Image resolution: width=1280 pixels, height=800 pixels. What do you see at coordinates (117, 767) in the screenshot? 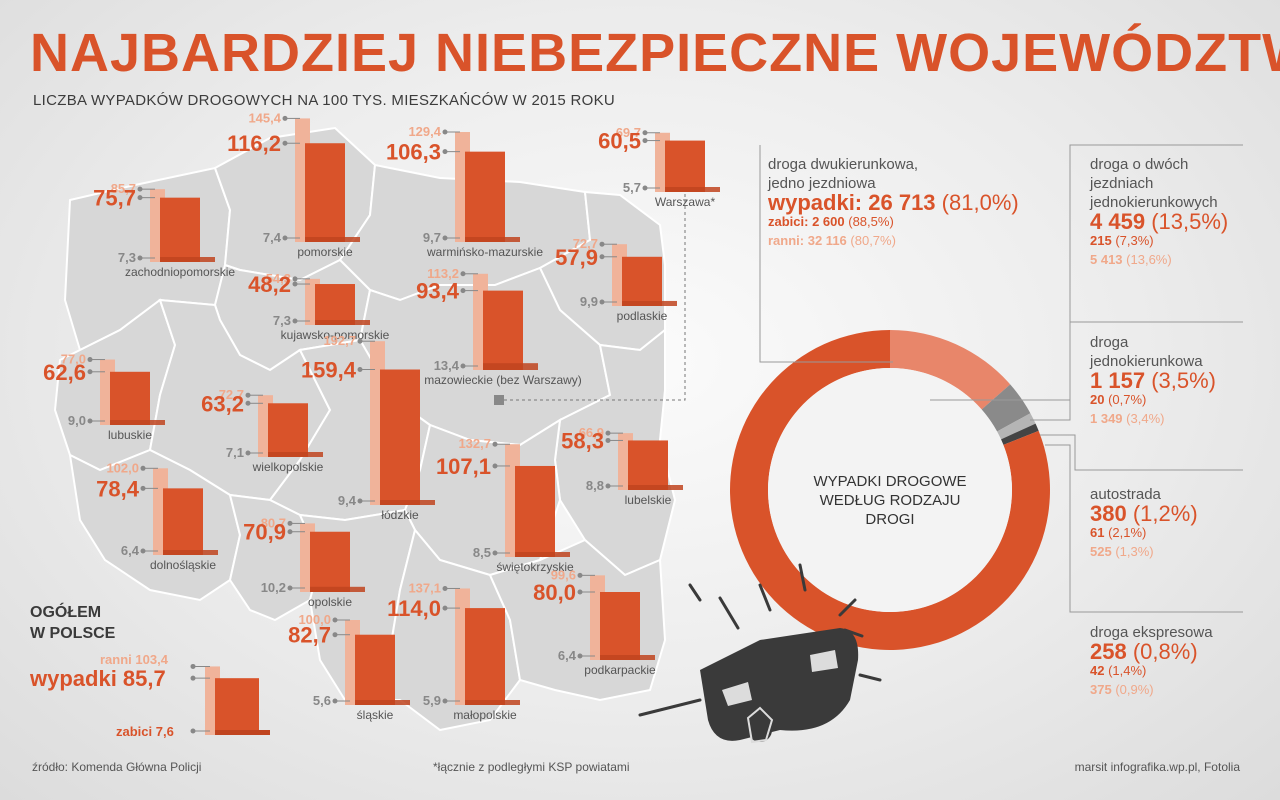
I see `source-note: źródło: Komenda Główna Policji` at bounding box center [117, 767].